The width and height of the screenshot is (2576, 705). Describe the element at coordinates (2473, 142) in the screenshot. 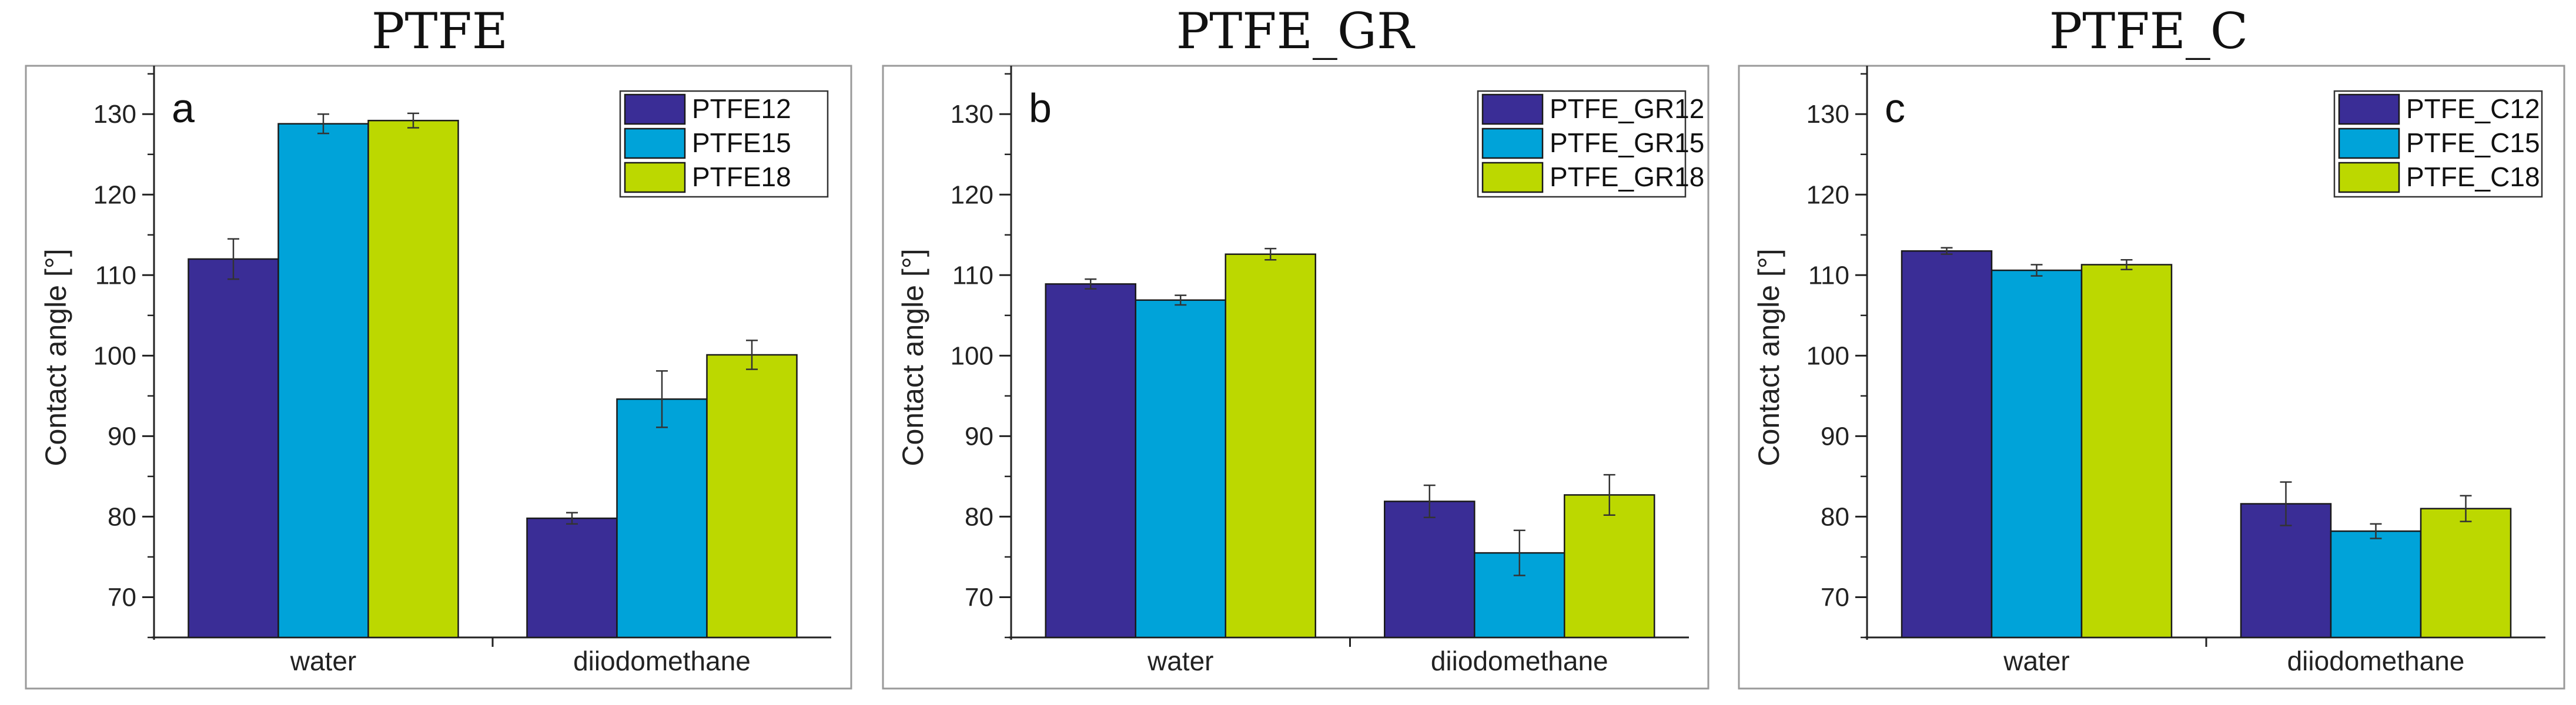

I see `legend-label-PTFE_C15: PTFE_C15` at that location.